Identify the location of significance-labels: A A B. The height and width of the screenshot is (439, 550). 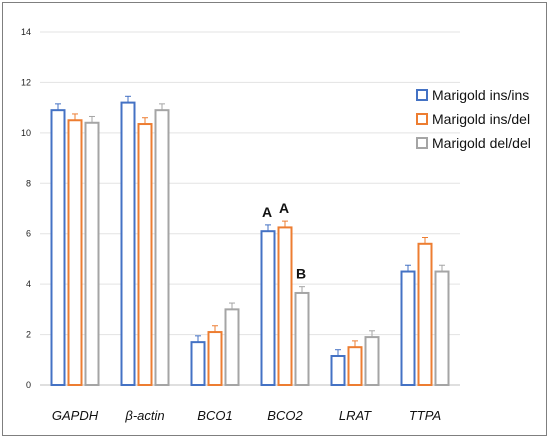
(284, 241).